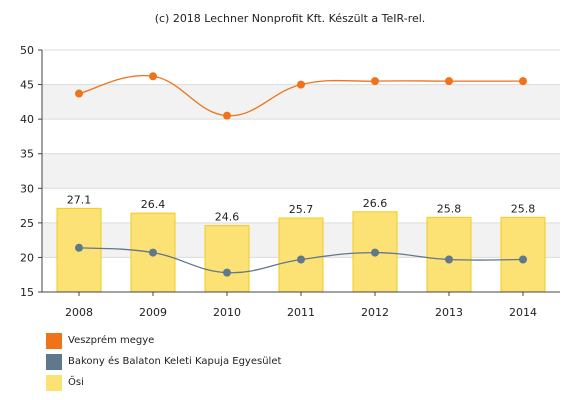 This screenshot has height=400, width=580. I want to click on bar-label: 27.1, so click(79, 199).